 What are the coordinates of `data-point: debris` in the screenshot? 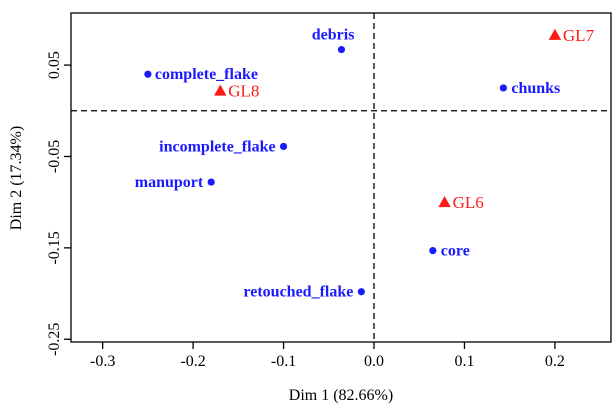 It's located at (333, 40).